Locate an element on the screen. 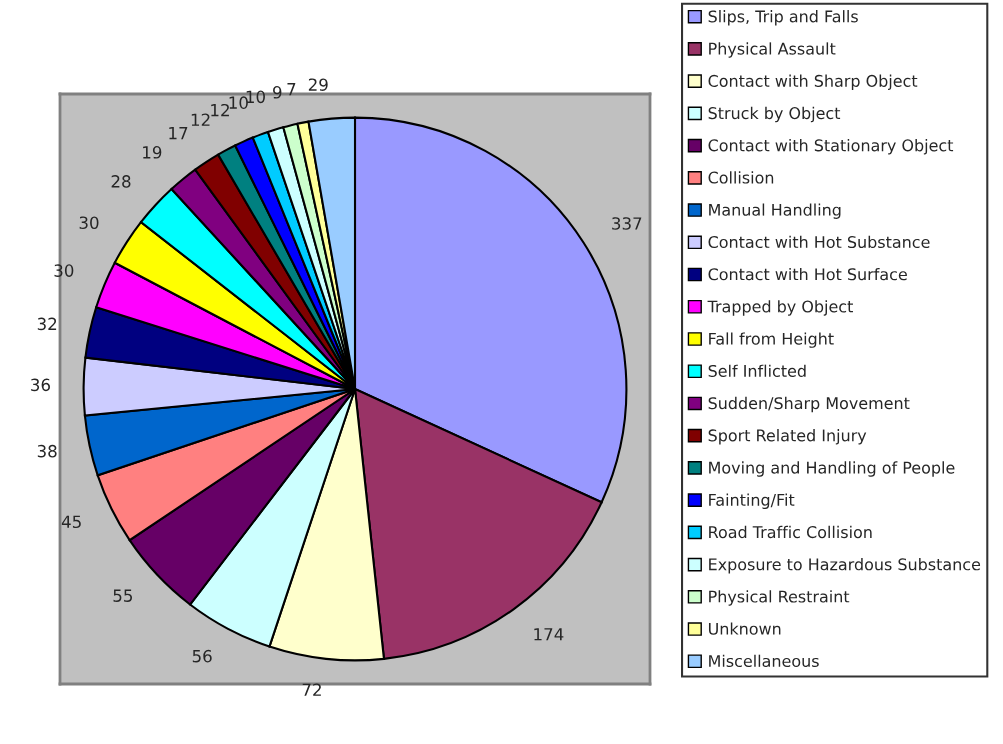 The width and height of the screenshot is (1003, 744). legend-label: Collision is located at coordinates (741, 177).